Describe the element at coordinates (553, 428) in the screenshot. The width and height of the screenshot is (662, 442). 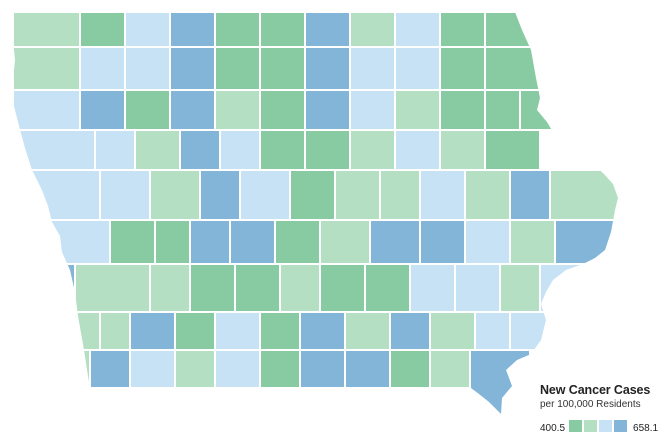
I see `legend-min-label: 400.5` at that location.